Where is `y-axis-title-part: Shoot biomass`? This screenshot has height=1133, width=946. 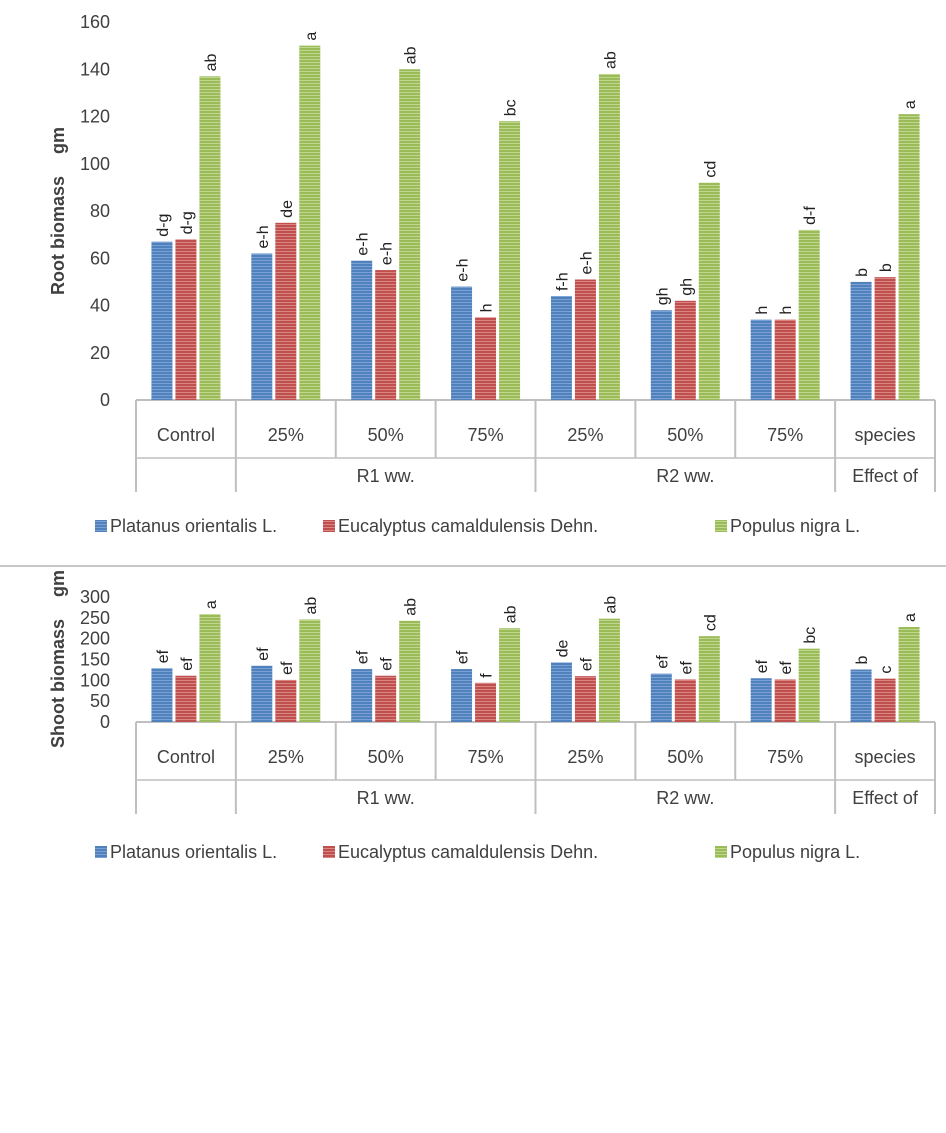 y-axis-title-part: Shoot biomass is located at coordinates (58, 683).